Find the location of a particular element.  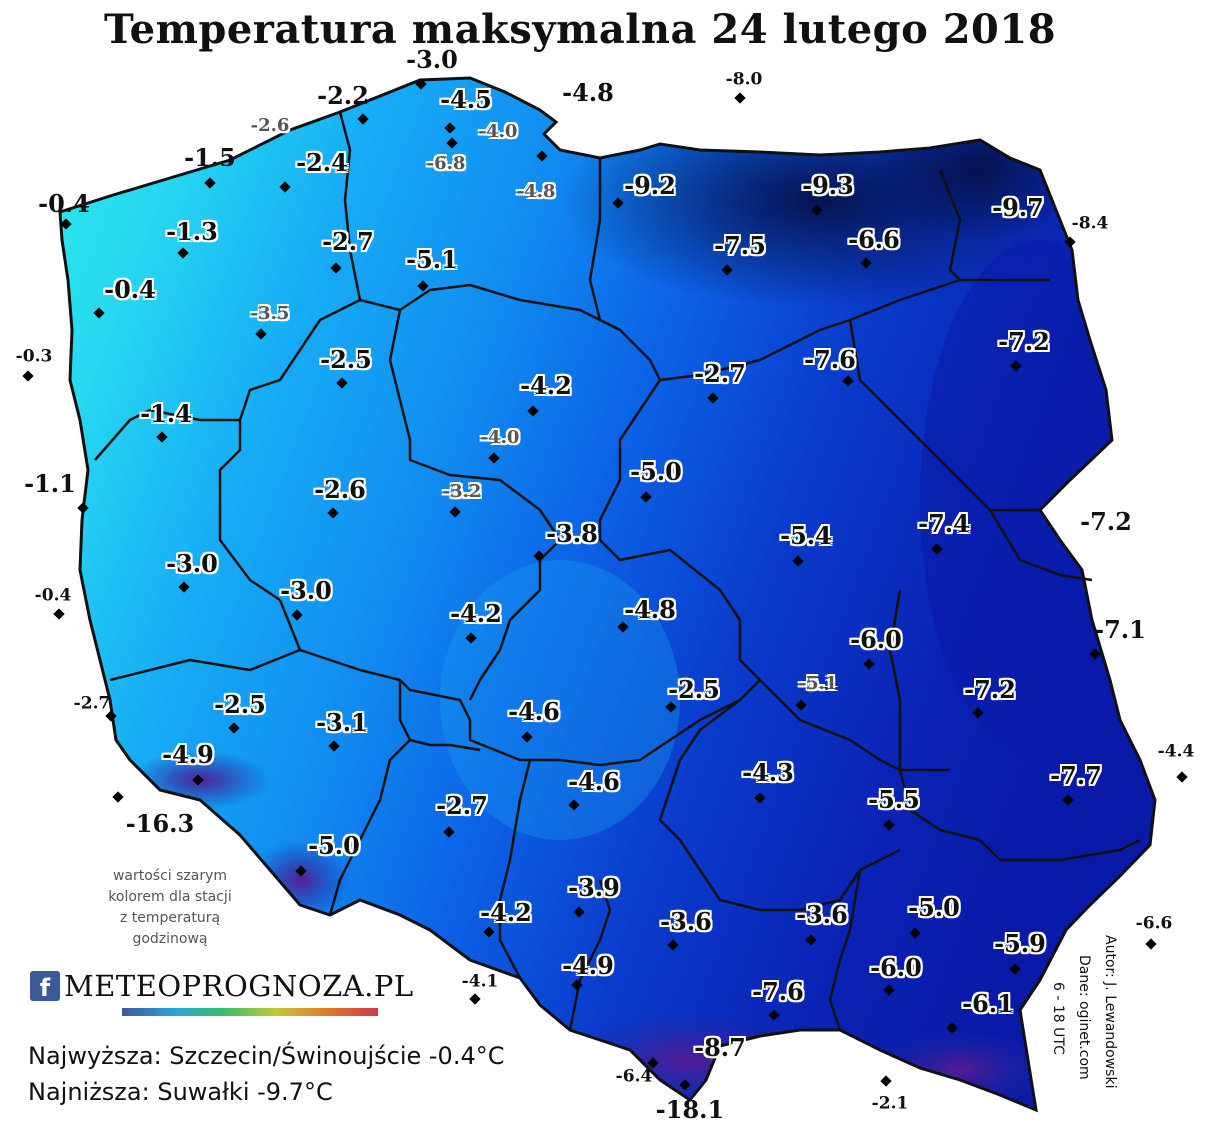

station-temperature: -3.1 is located at coordinates (342, 722).